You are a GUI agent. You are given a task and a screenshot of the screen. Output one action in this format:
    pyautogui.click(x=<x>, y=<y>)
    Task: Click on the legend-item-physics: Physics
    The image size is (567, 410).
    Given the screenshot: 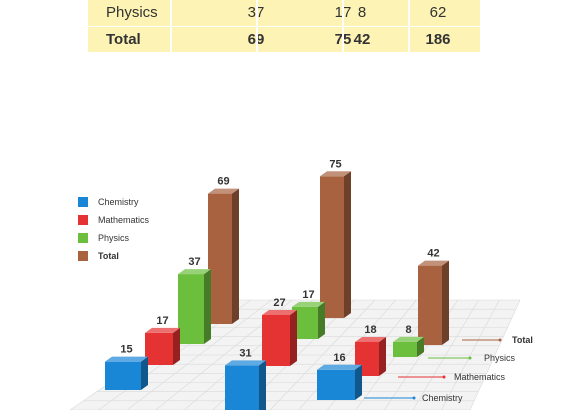 What is the action you would take?
    pyautogui.click(x=138, y=239)
    